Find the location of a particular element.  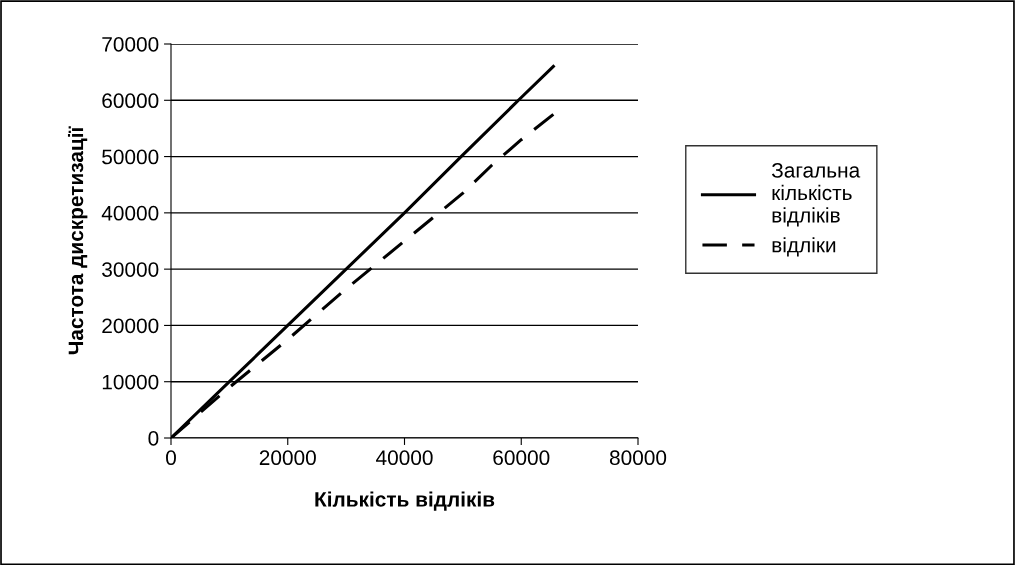

y-tick-label: 50000 is located at coordinates (130, 157).